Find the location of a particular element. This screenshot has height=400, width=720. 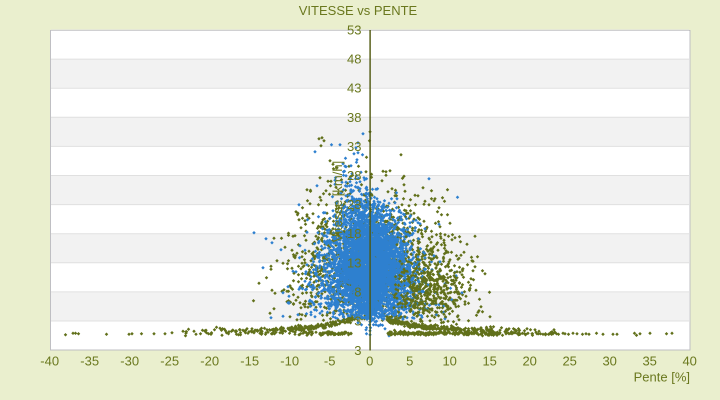

svg-text: -25 is located at coordinates (169, 361).